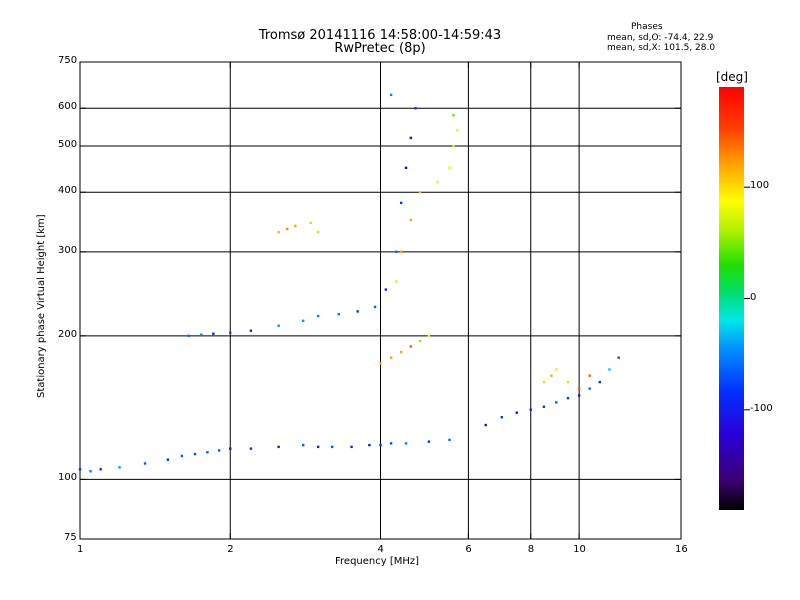  I want to click on colorbar-tick-label: 0, so click(753, 297).